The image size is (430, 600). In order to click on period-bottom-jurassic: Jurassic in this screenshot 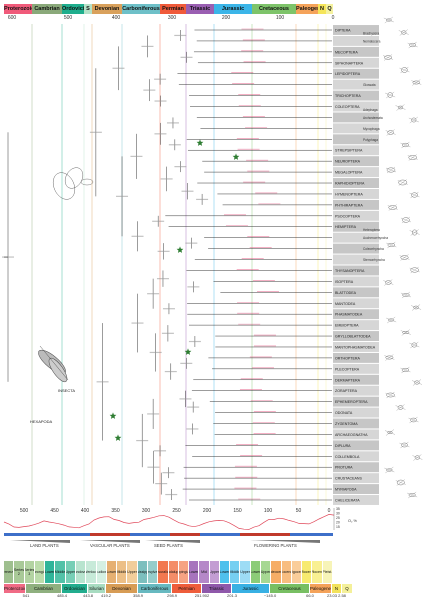, I will do `click(251, 588)`.